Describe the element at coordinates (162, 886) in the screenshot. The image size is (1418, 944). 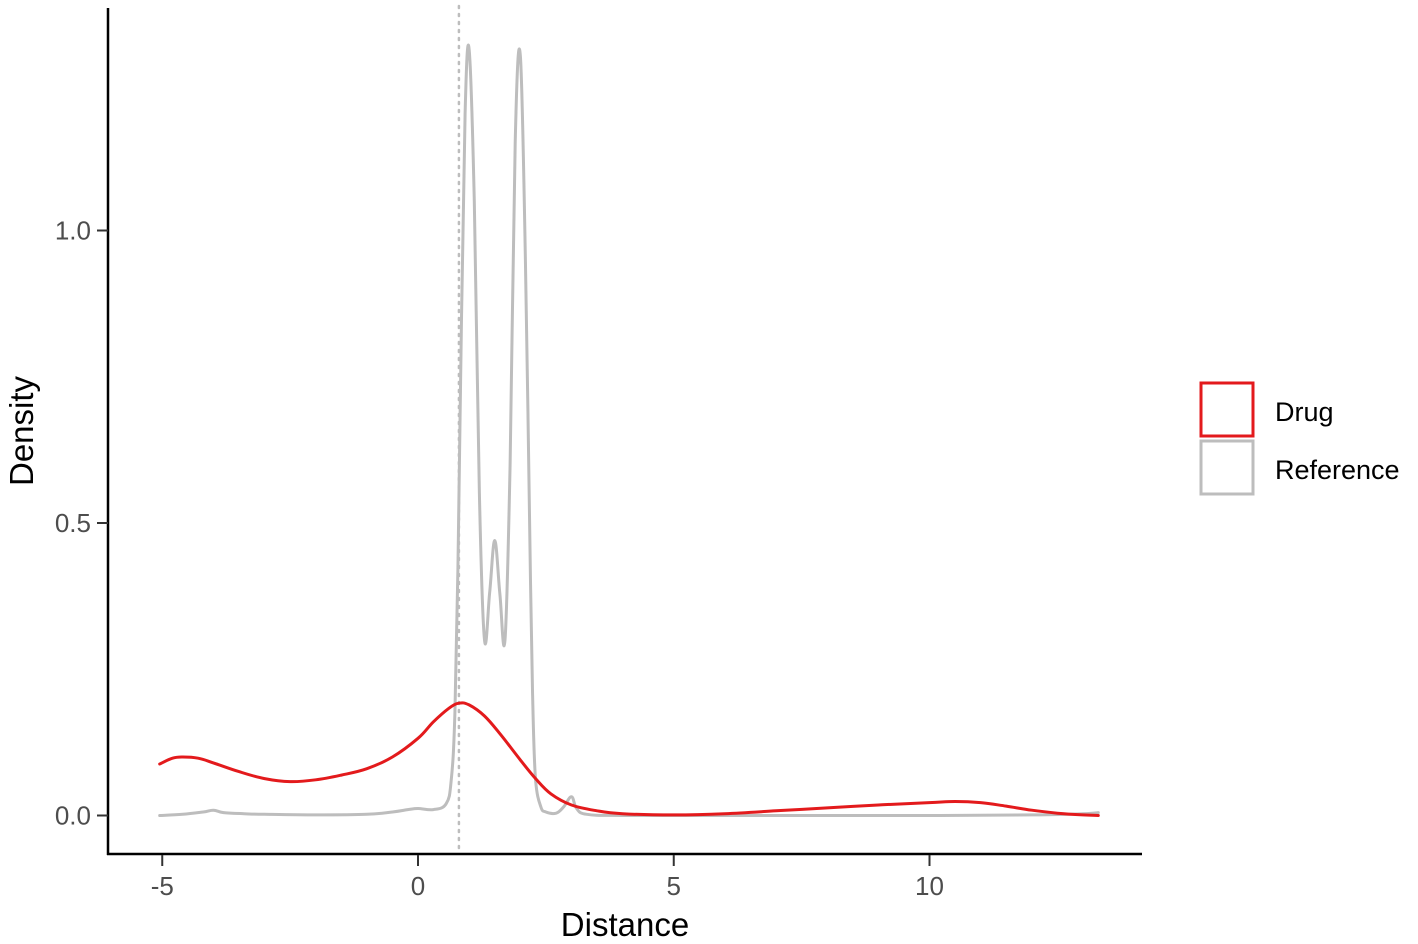
I see `x-tick-label: -5` at that location.